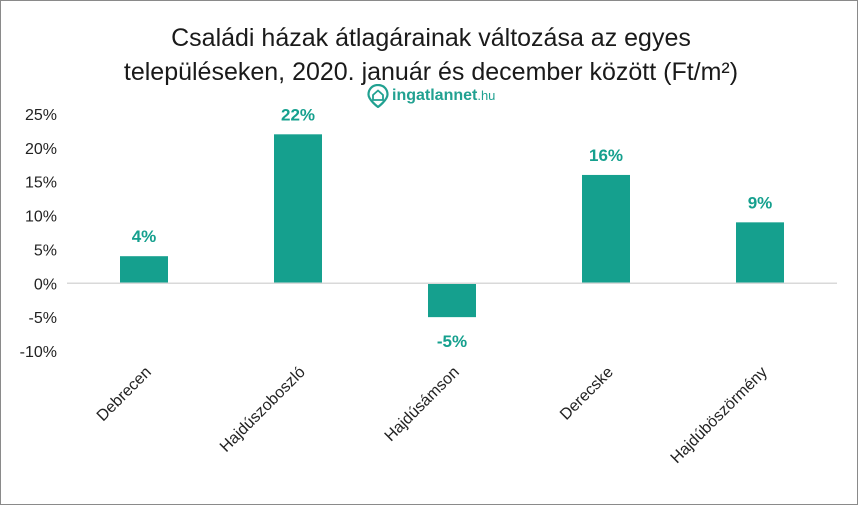 The image size is (858, 505). Describe the element at coordinates (41, 217) in the screenshot. I see `y-tick-label: 10%` at that location.